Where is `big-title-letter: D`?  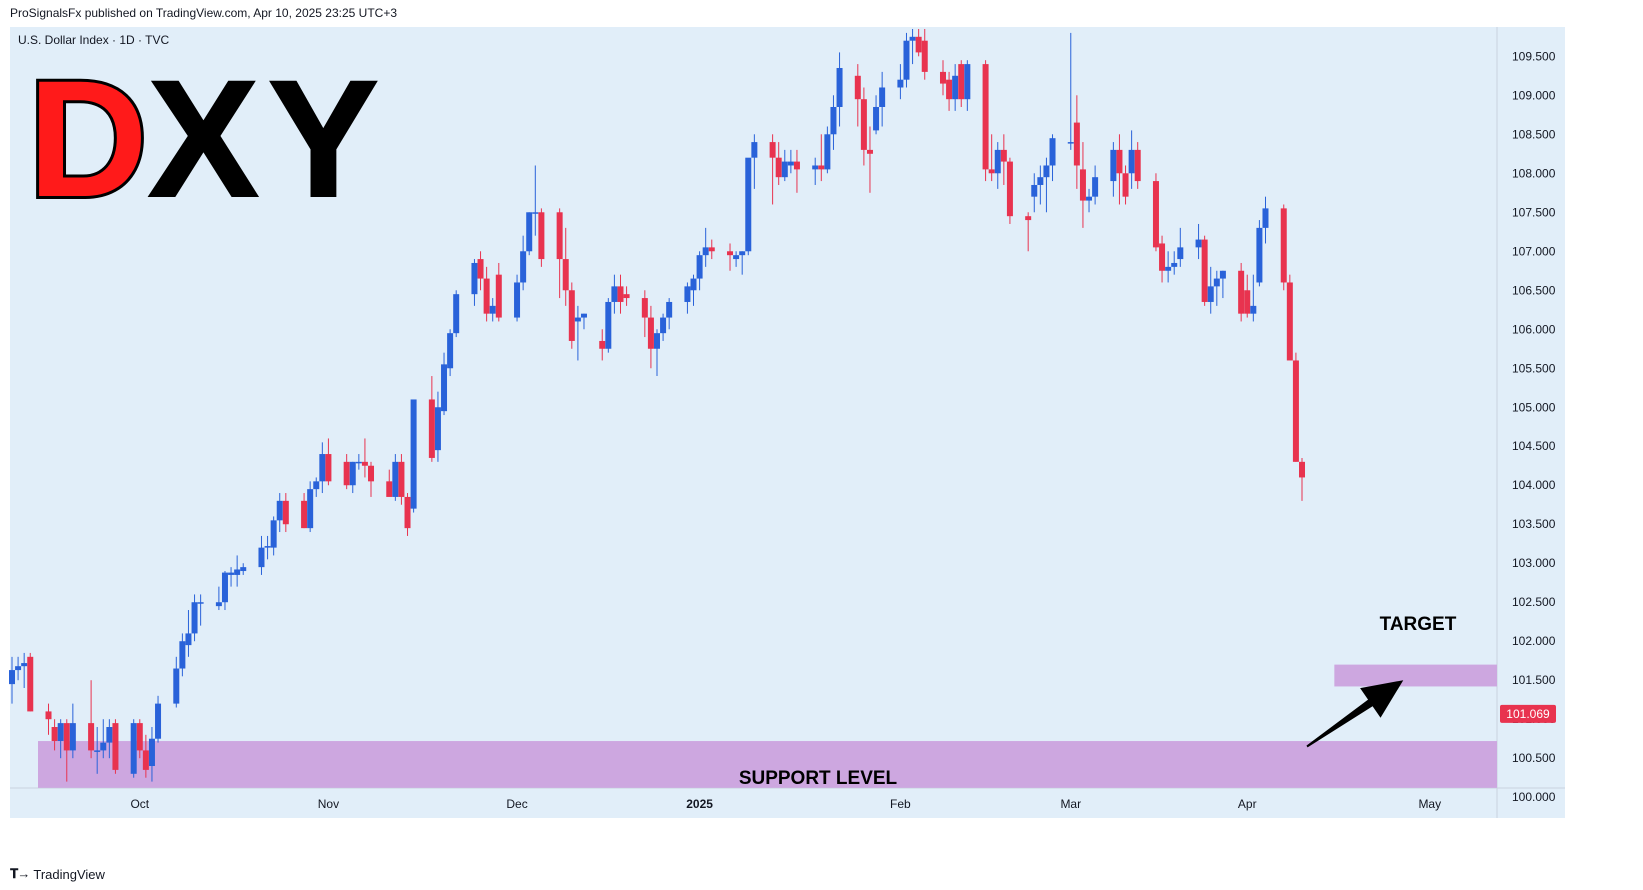 big-title-letter: D is located at coordinates (88, 139).